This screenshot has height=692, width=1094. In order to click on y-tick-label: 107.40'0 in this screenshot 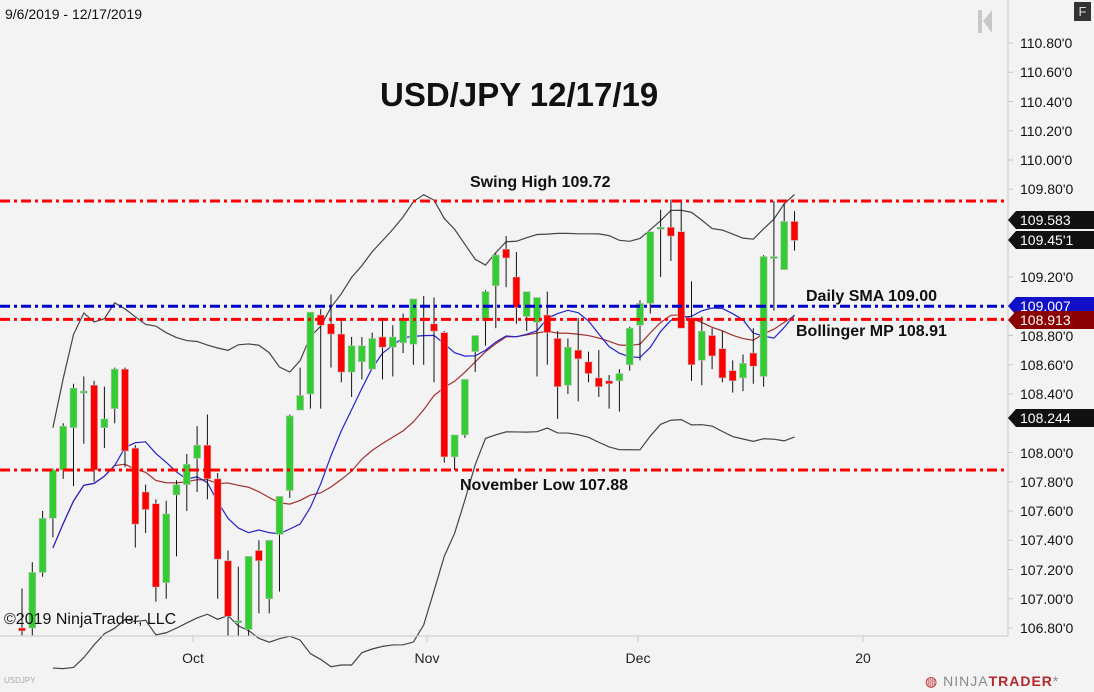, I will do `click(1047, 540)`.